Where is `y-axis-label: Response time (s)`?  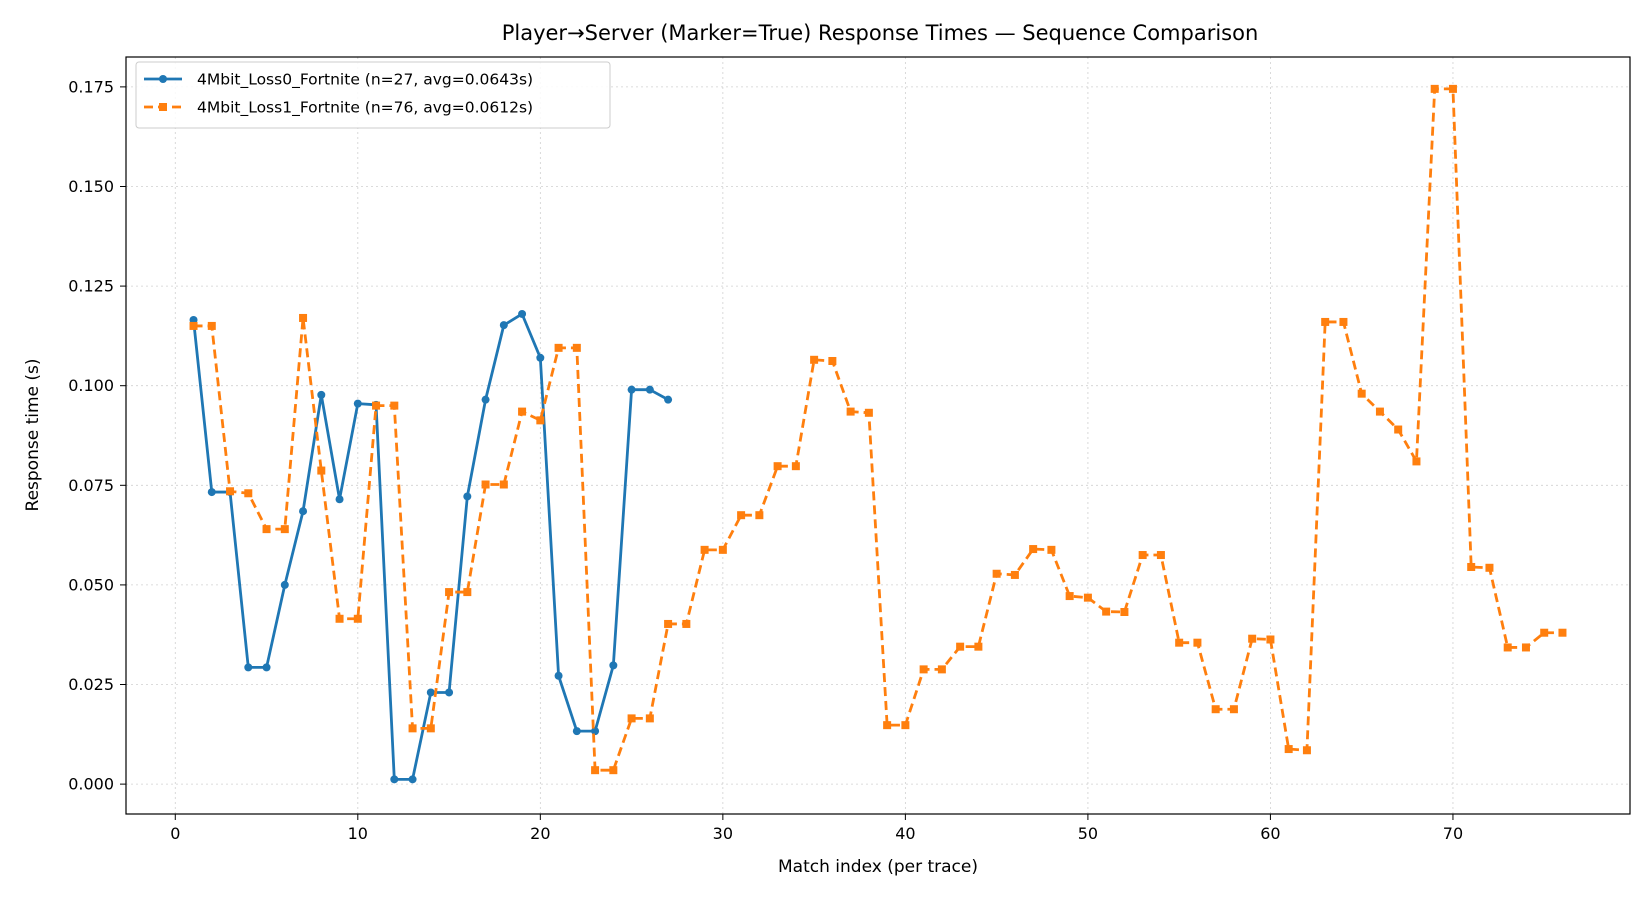 y-axis-label: Response time (s) is located at coordinates (33, 435).